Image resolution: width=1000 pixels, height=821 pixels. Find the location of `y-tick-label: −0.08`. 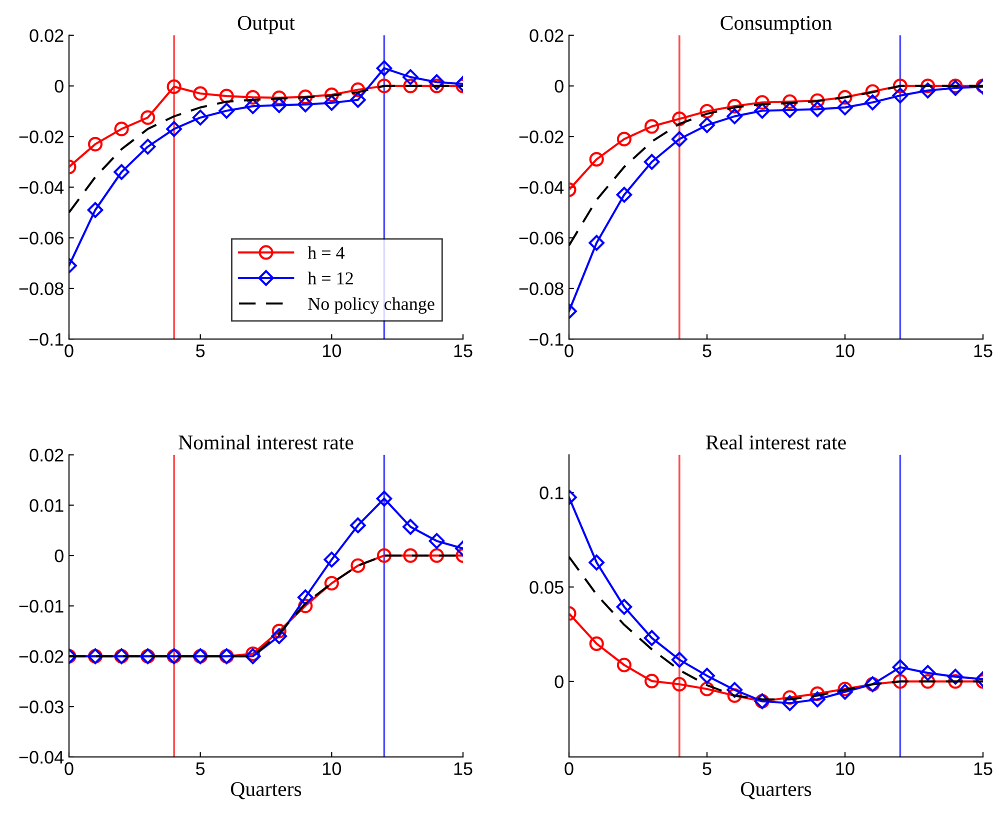

y-tick-label: −0.08 is located at coordinates (541, 289).